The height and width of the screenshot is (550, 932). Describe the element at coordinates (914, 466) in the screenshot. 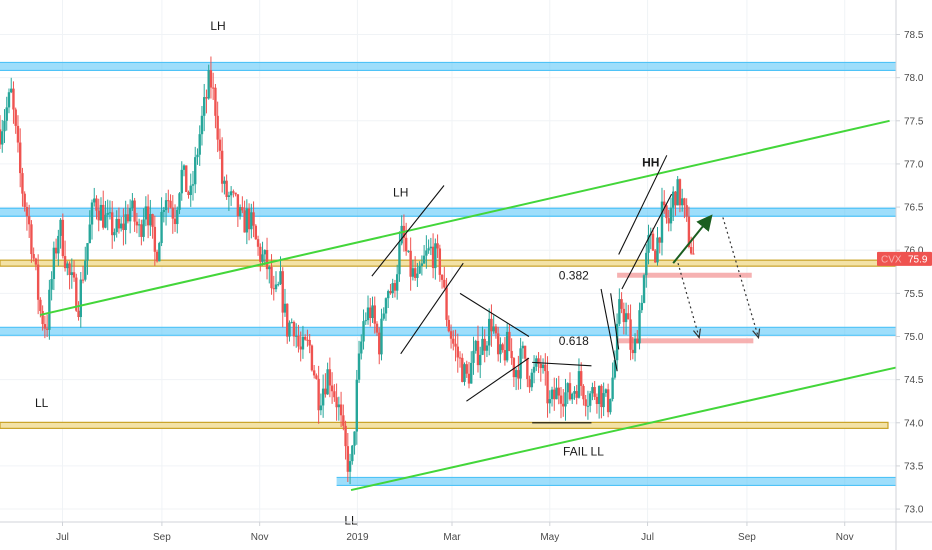

I see `y-tick-label: 73.5` at that location.